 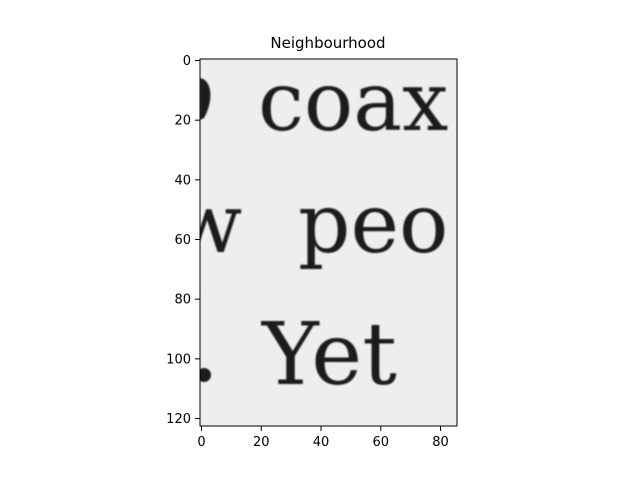 What do you see at coordinates (178, 419) in the screenshot?
I see `y-tick-label: 120` at bounding box center [178, 419].